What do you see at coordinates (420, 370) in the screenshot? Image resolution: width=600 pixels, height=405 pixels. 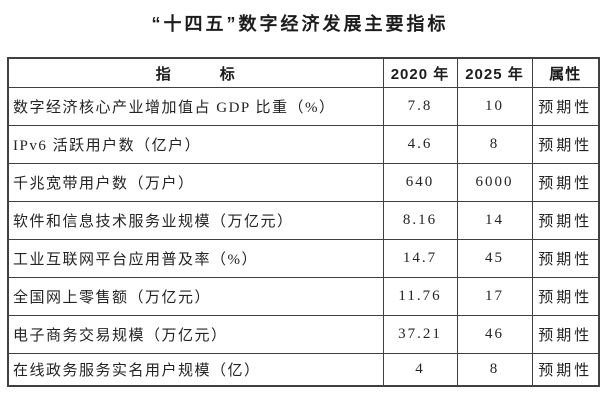 I see `value-2020-cell: 4` at bounding box center [420, 370].